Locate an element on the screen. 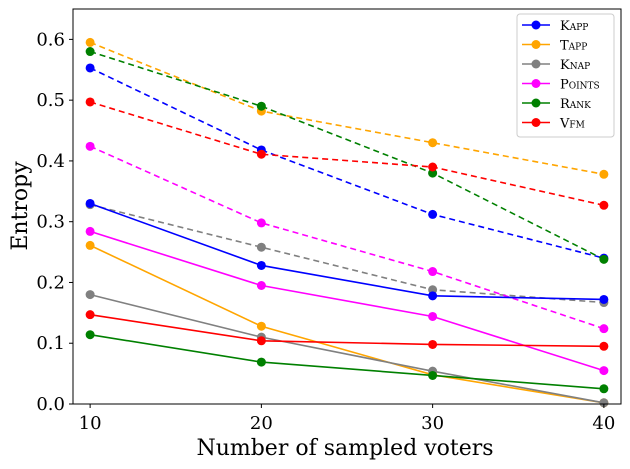  y-tick-label: 0.1 is located at coordinates (50, 343).